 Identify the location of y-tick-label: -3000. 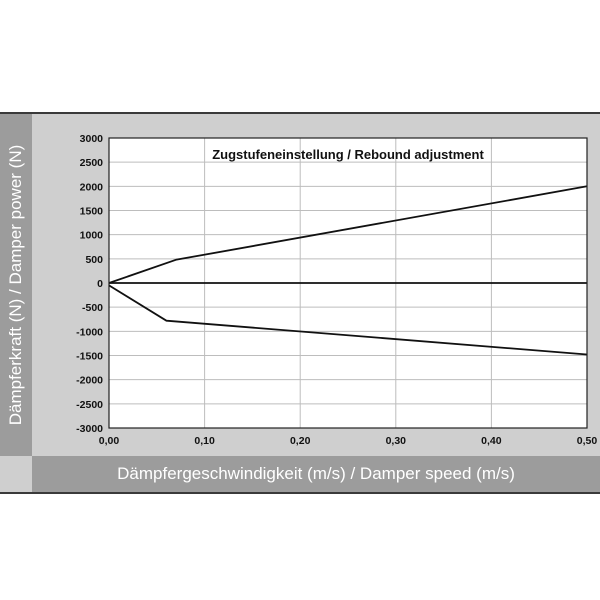
(89, 429).